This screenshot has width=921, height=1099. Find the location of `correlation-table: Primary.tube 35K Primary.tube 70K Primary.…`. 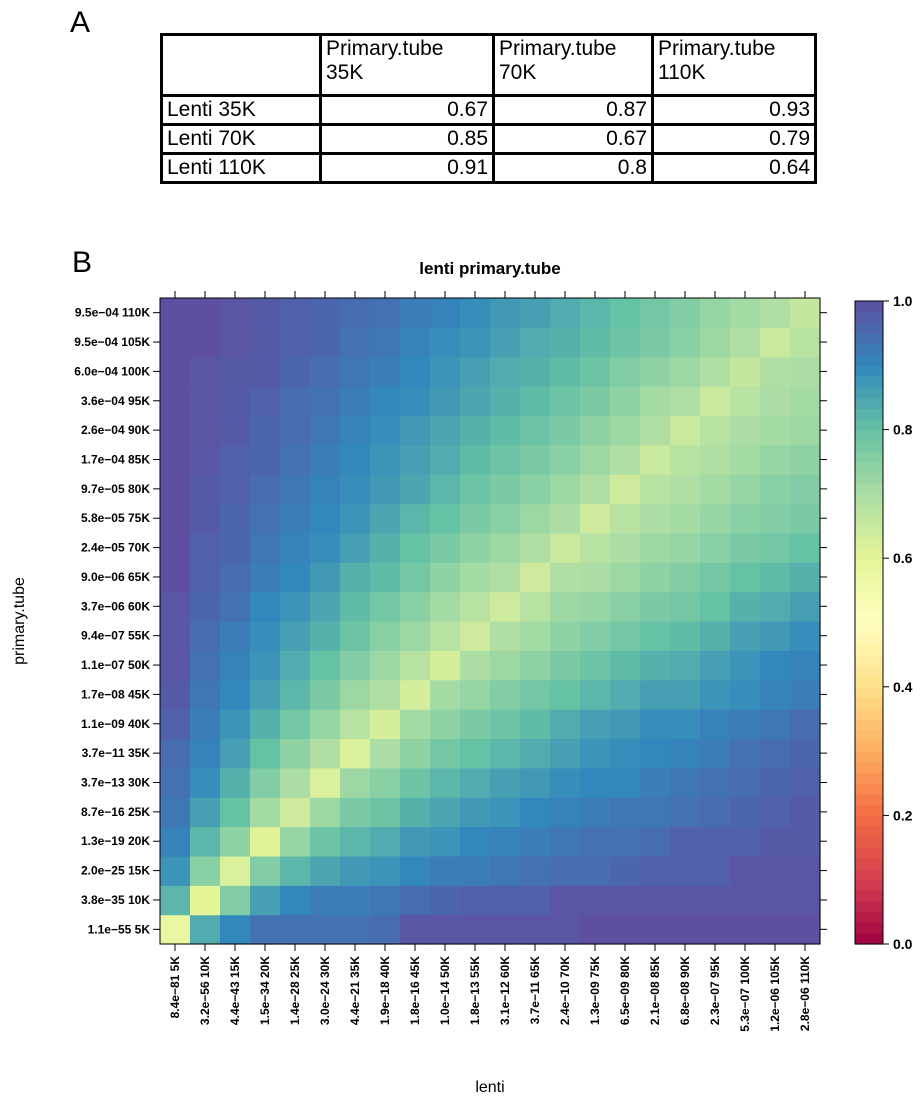

correlation-table: Primary.tube 35K Primary.tube 70K Primary.… is located at coordinates (488, 109).